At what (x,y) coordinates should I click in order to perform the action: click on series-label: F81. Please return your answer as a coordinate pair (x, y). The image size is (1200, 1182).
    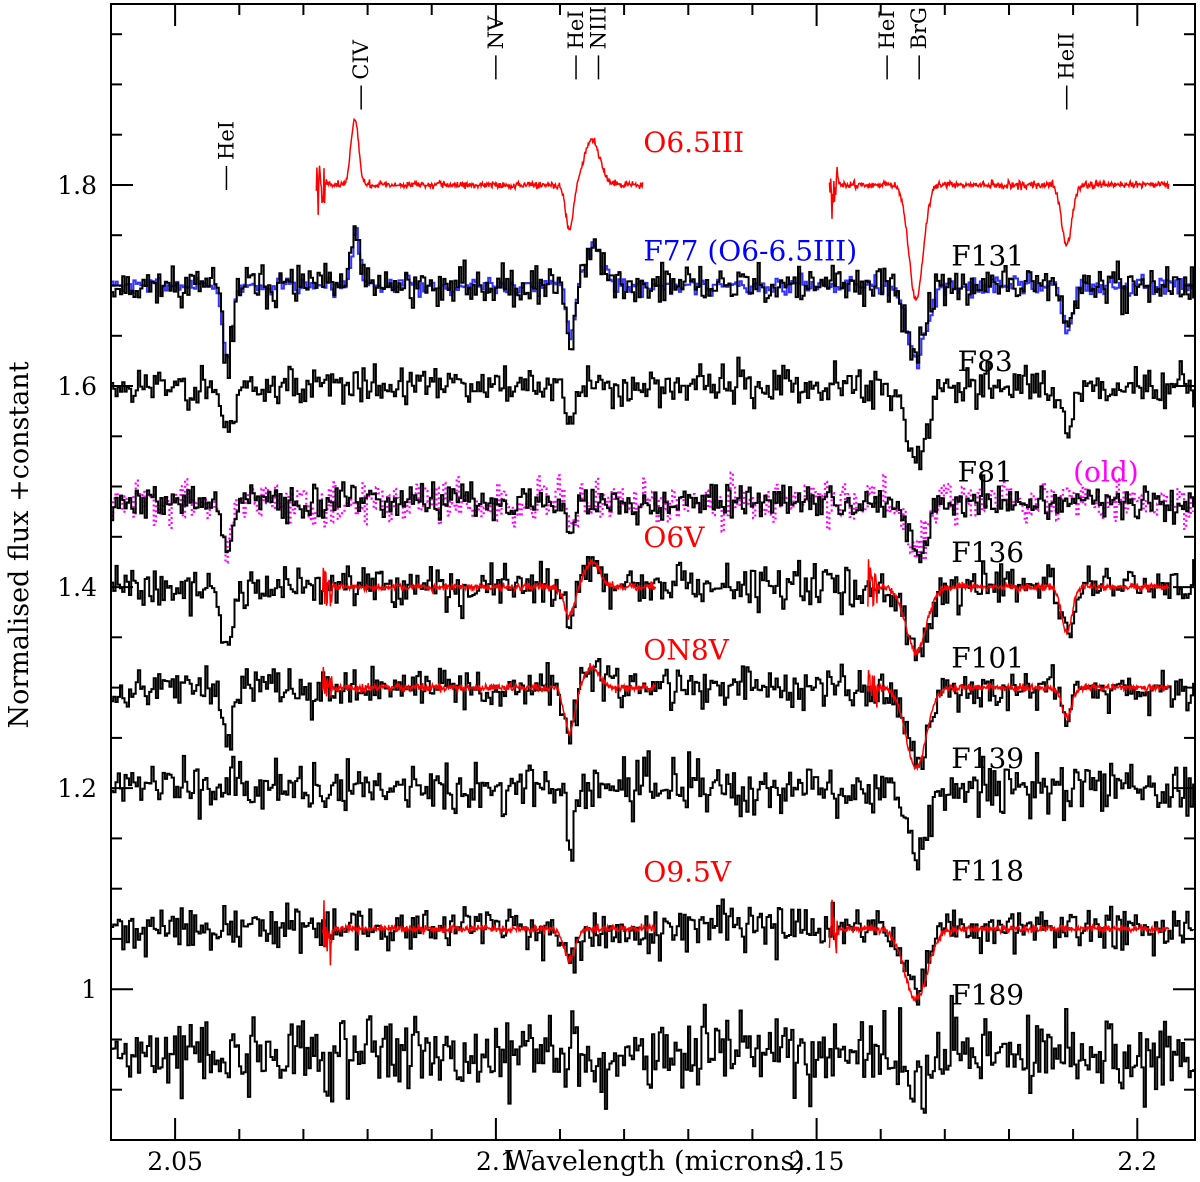
    Looking at the image, I should click on (985, 472).